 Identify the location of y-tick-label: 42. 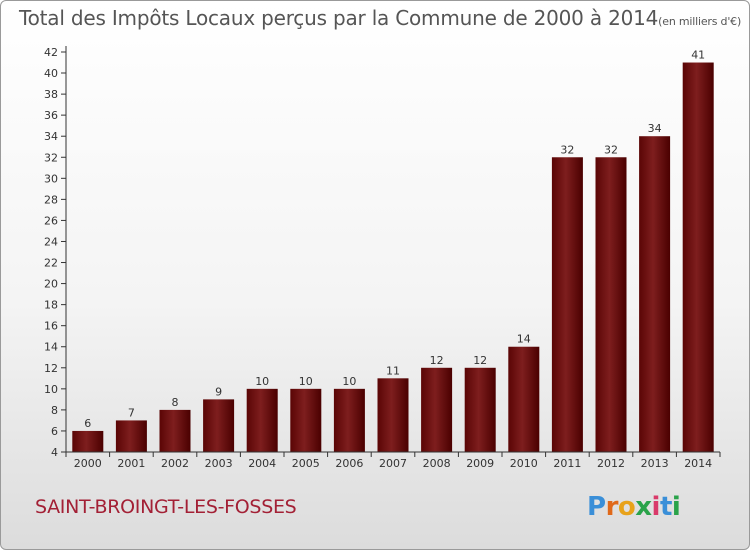
(51, 52).